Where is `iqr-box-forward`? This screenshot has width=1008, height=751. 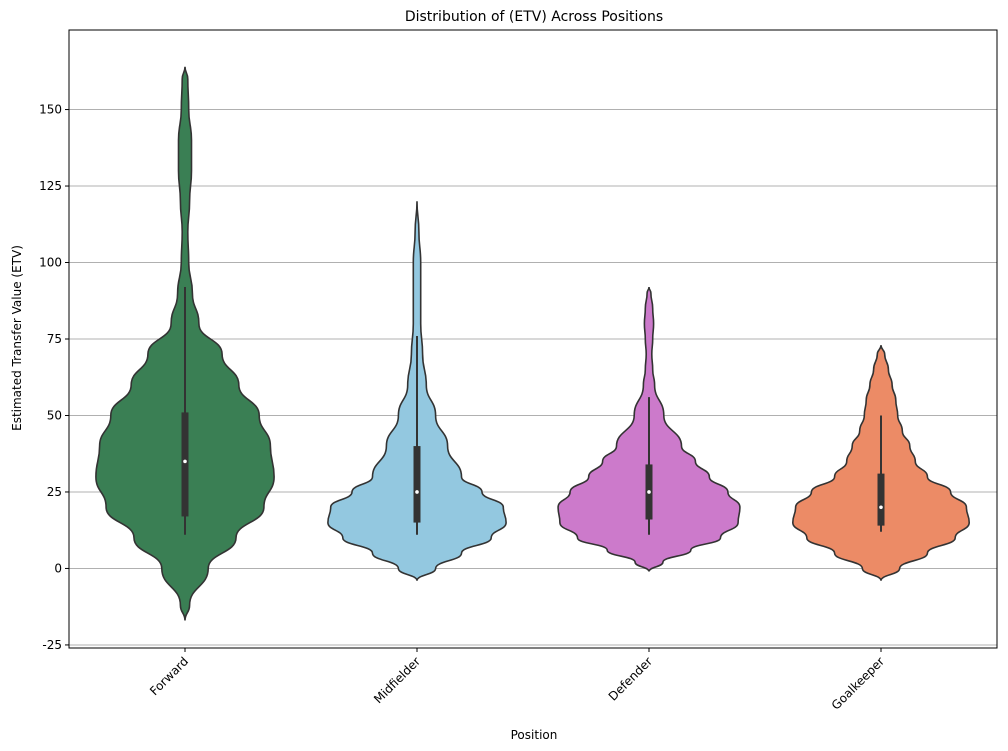
iqr-box-forward is located at coordinates (185, 464).